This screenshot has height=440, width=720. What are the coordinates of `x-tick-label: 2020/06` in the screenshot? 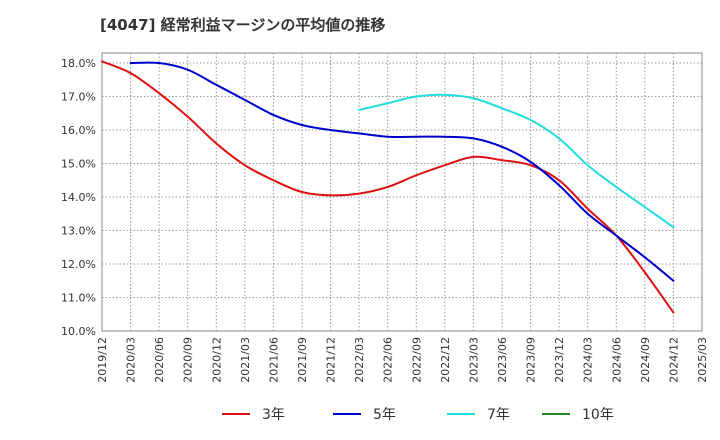 It's located at (159, 360).